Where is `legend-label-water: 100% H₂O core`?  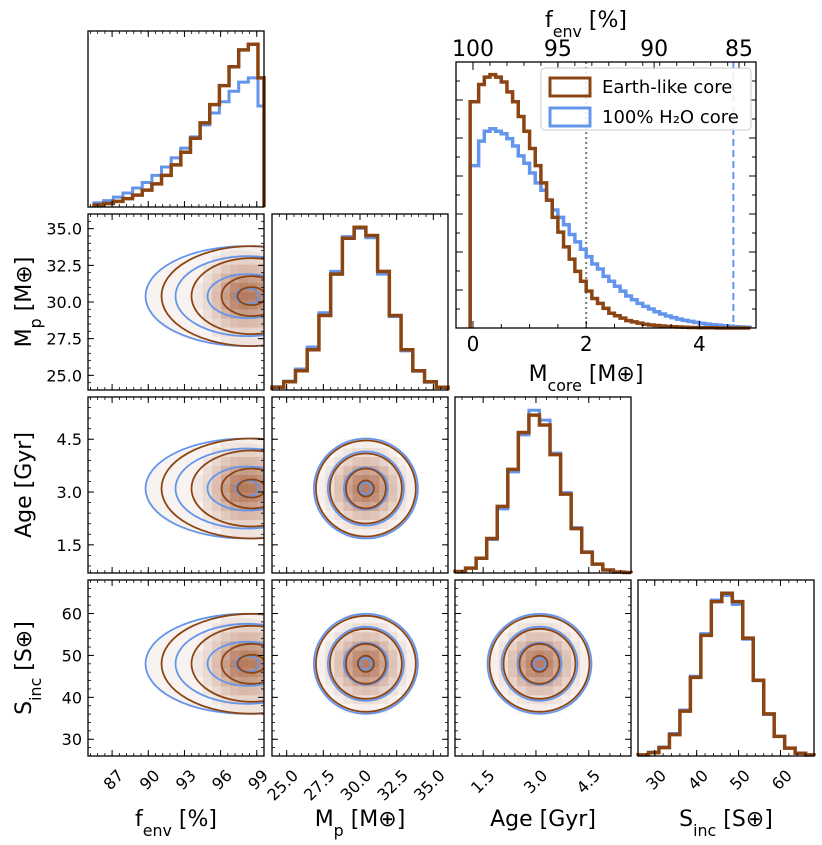 legend-label-water: 100% H₂O core is located at coordinates (670, 117).